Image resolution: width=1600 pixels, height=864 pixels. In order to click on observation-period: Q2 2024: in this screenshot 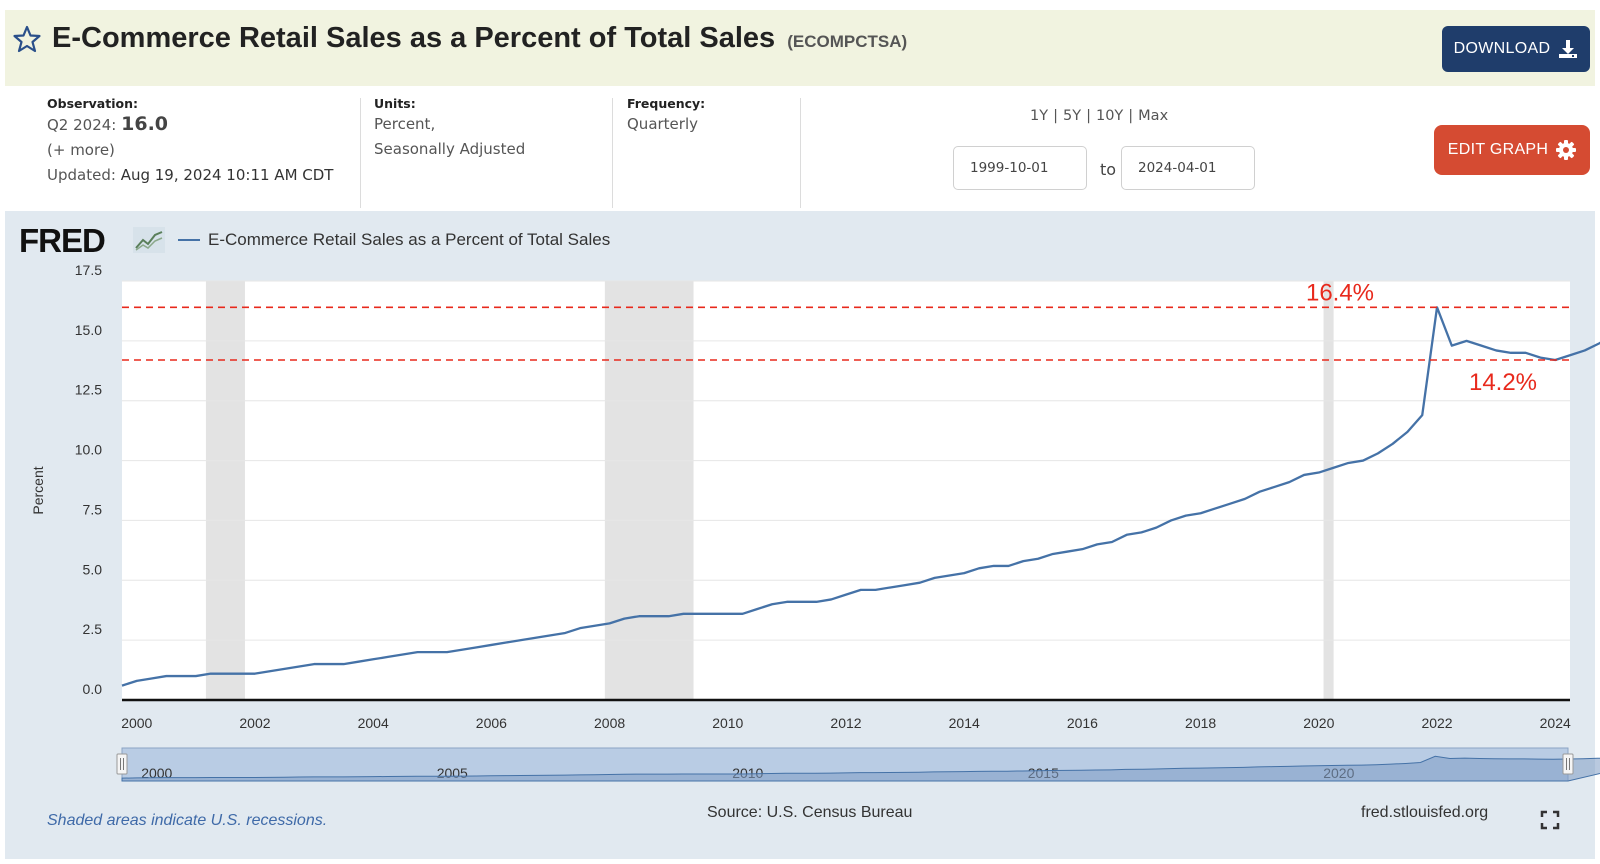, I will do `click(82, 125)`.